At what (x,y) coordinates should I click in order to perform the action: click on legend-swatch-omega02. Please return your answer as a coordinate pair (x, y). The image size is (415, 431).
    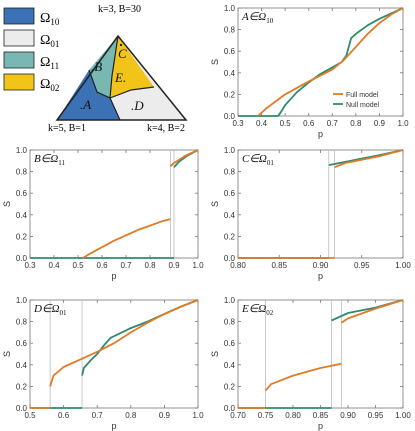
    Looking at the image, I should click on (19, 82).